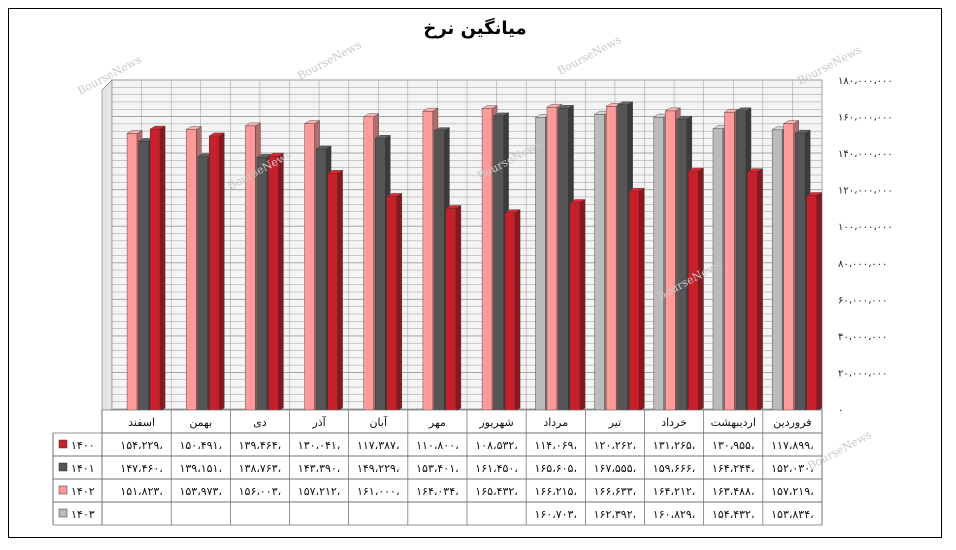  What do you see at coordinates (378, 445) in the screenshot?
I see `data-label: ۱۱۷،۳۸۷،` at bounding box center [378, 445].